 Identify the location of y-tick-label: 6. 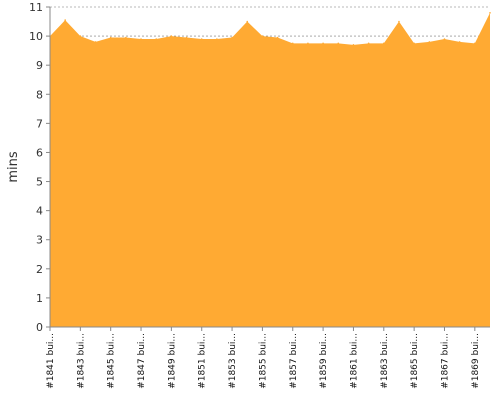
(39, 152).